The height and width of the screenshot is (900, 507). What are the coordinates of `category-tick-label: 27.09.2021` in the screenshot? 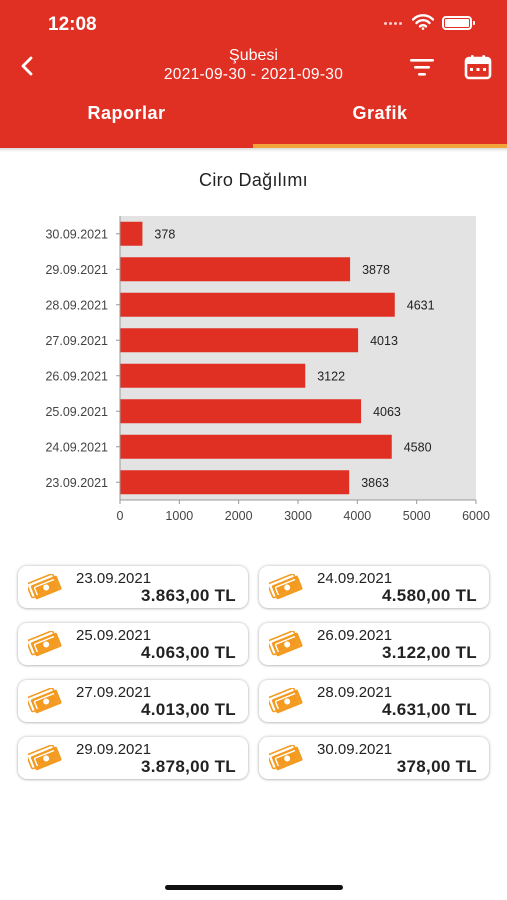 It's located at (76, 341).